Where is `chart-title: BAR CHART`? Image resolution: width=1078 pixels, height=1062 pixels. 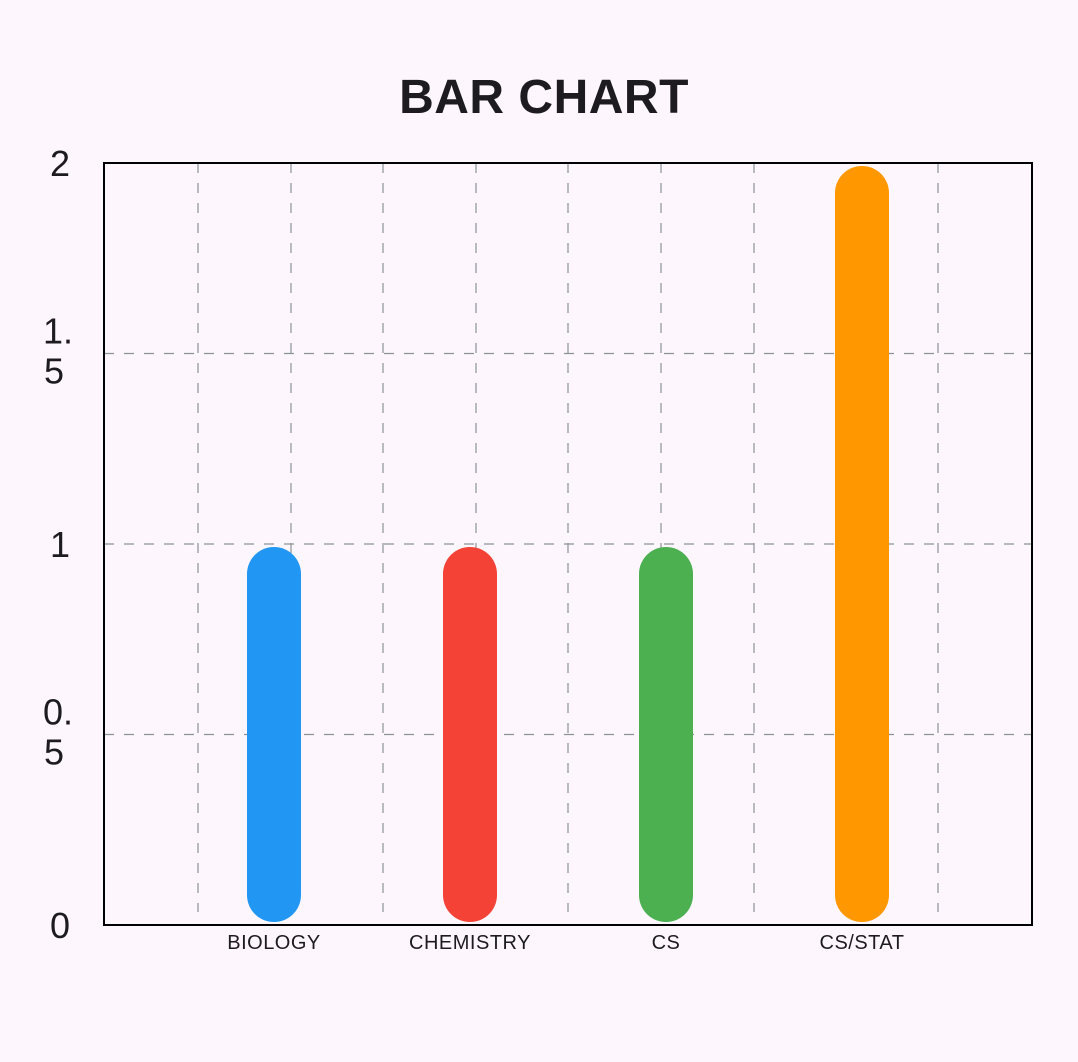 chart-title: BAR CHART is located at coordinates (544, 97).